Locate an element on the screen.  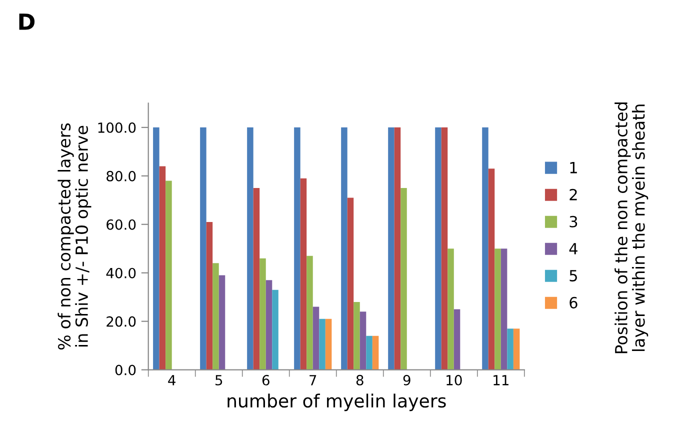
y-tick-label: 100.0 is located at coordinates (117, 127).